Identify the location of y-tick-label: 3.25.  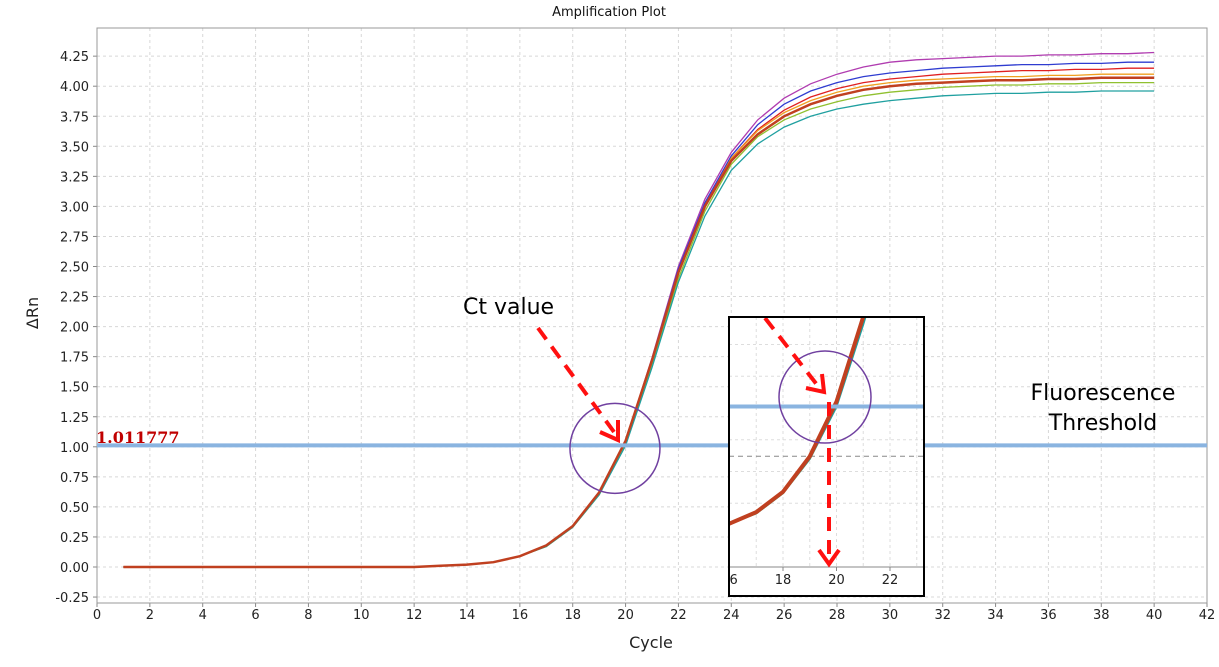
(74, 177).